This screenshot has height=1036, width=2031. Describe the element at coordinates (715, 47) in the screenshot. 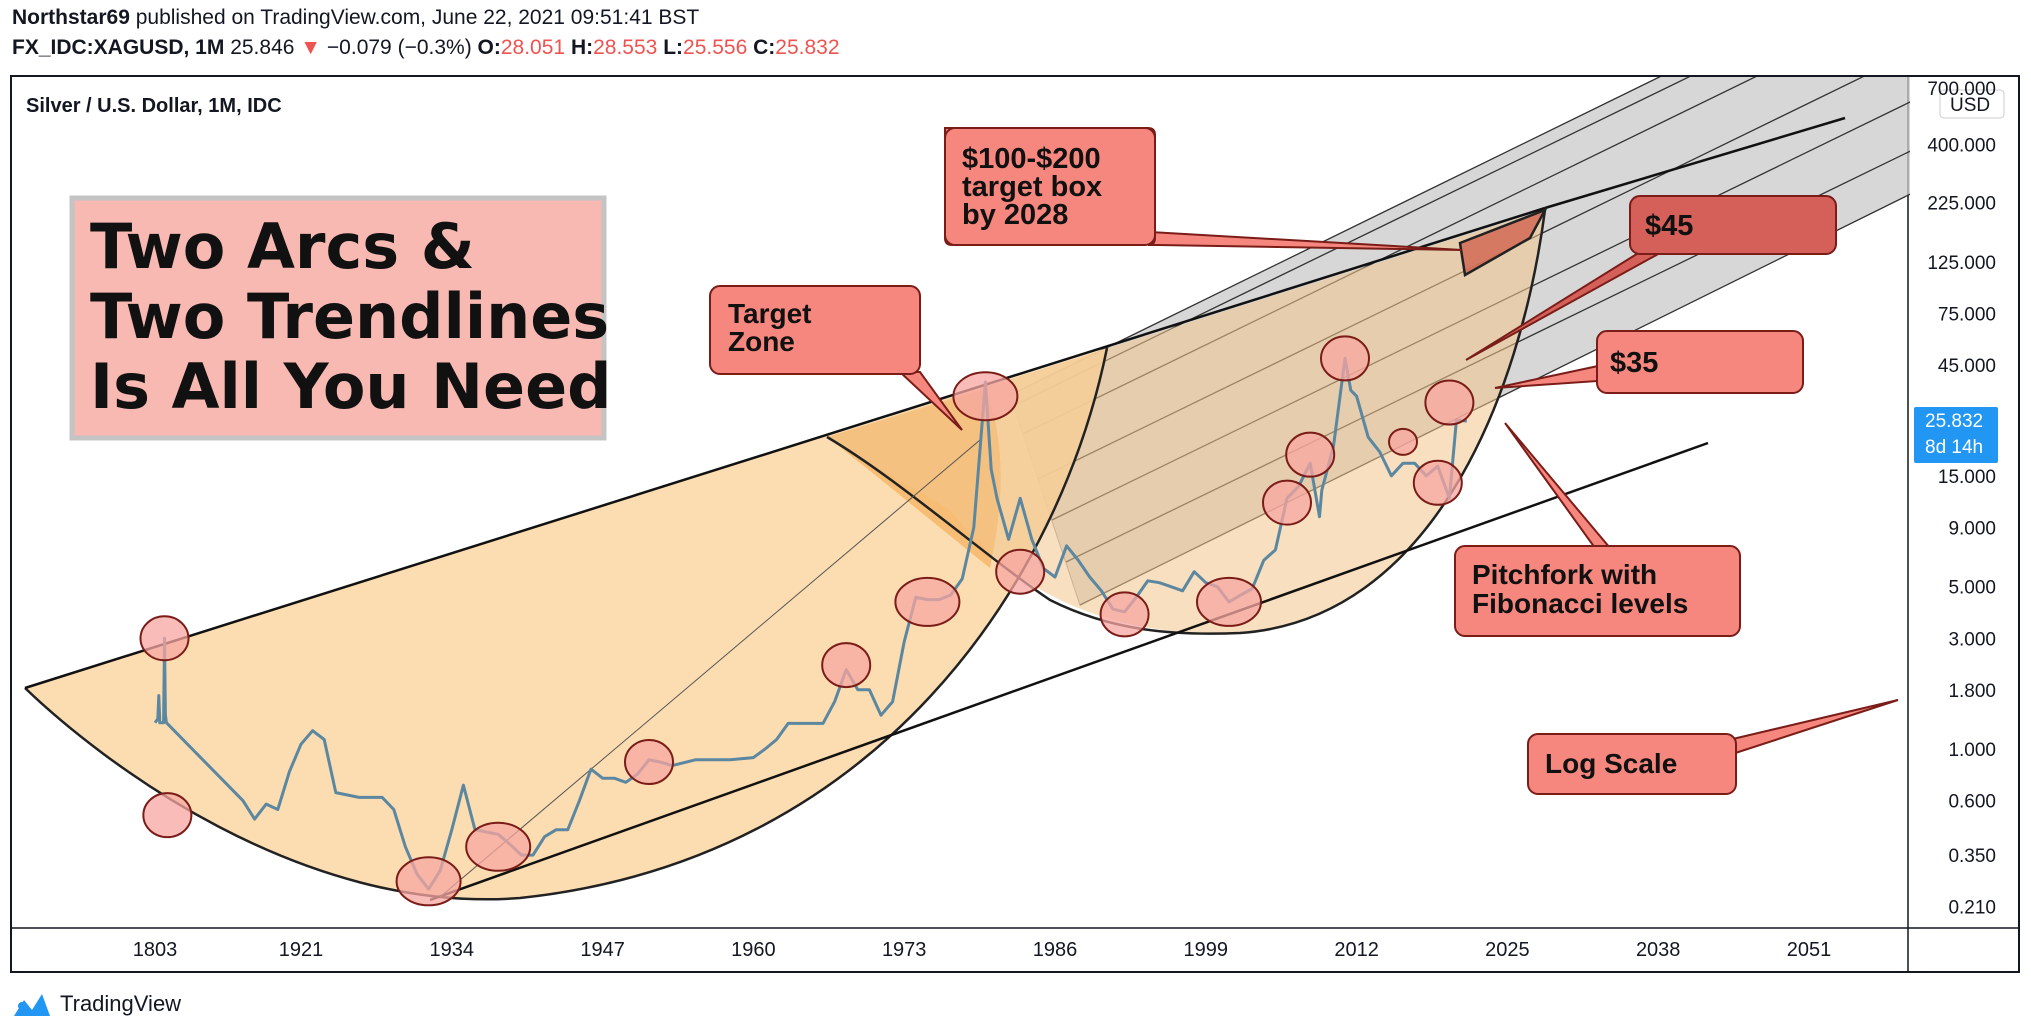

I see `low-value: 25.556` at that location.